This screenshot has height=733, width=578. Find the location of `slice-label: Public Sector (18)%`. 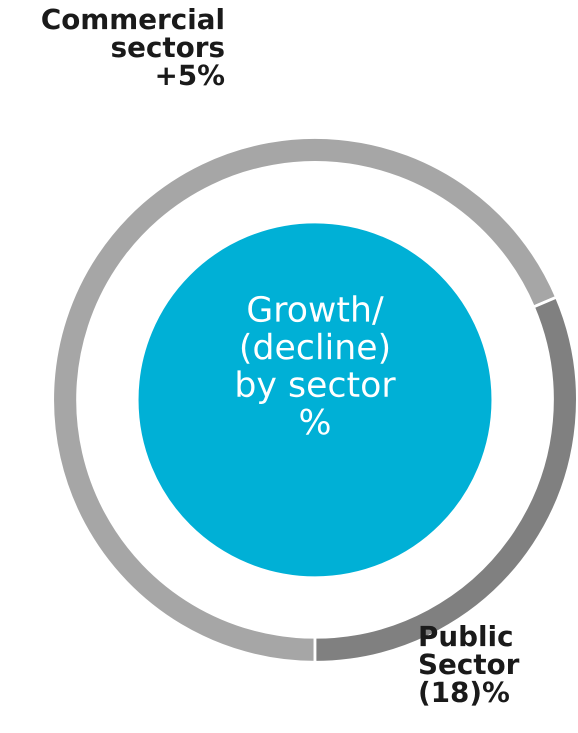

slice-label: Public Sector (18)% is located at coordinates (470, 665).